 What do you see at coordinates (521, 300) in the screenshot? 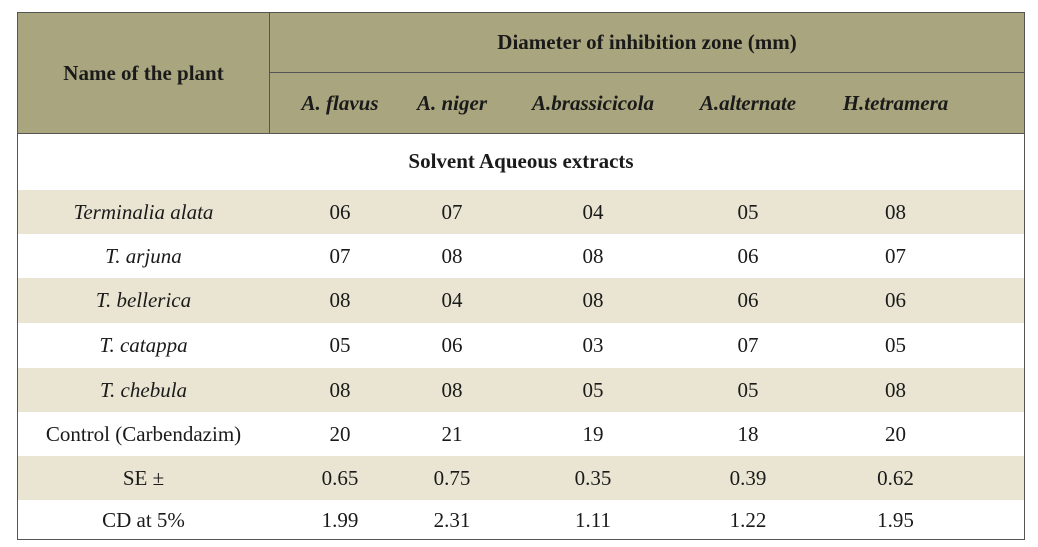
I see `table-row: T. bellerica 08 04 08 06 06` at bounding box center [521, 300].